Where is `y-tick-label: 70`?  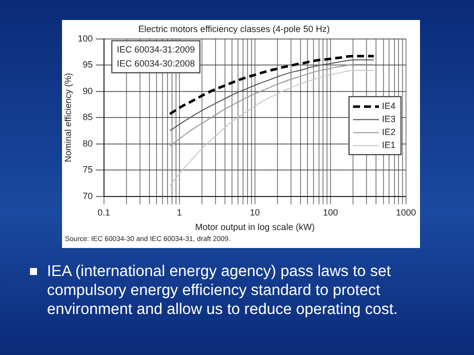 y-tick-label: 70 is located at coordinates (87, 195).